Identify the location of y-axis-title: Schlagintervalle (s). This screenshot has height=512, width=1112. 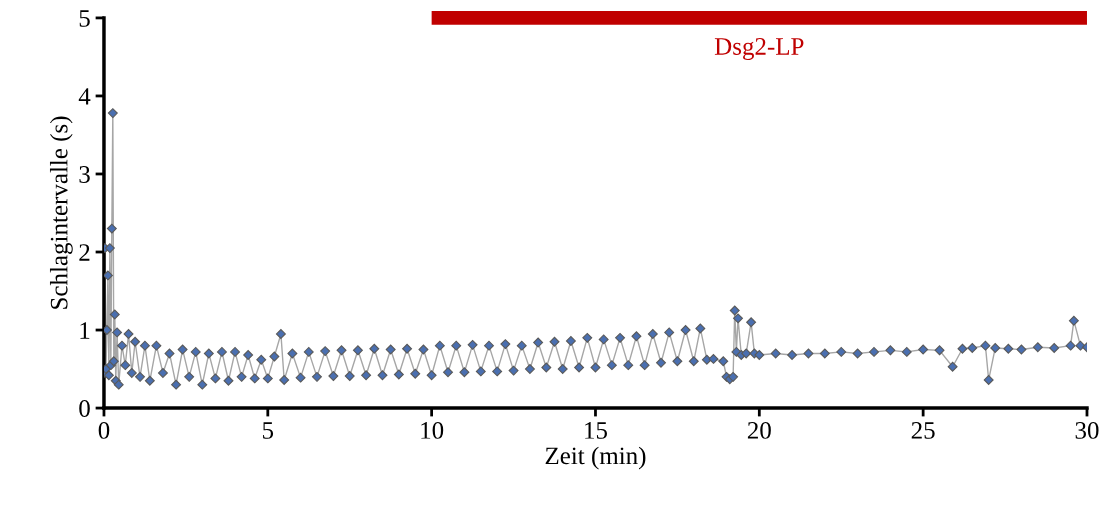
(61, 212).